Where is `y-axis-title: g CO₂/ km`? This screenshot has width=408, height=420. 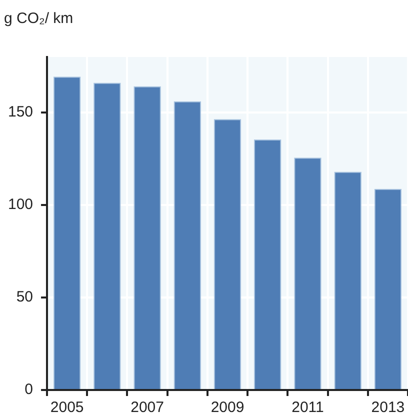 y-axis-title: g CO₂/ km is located at coordinates (38, 19).